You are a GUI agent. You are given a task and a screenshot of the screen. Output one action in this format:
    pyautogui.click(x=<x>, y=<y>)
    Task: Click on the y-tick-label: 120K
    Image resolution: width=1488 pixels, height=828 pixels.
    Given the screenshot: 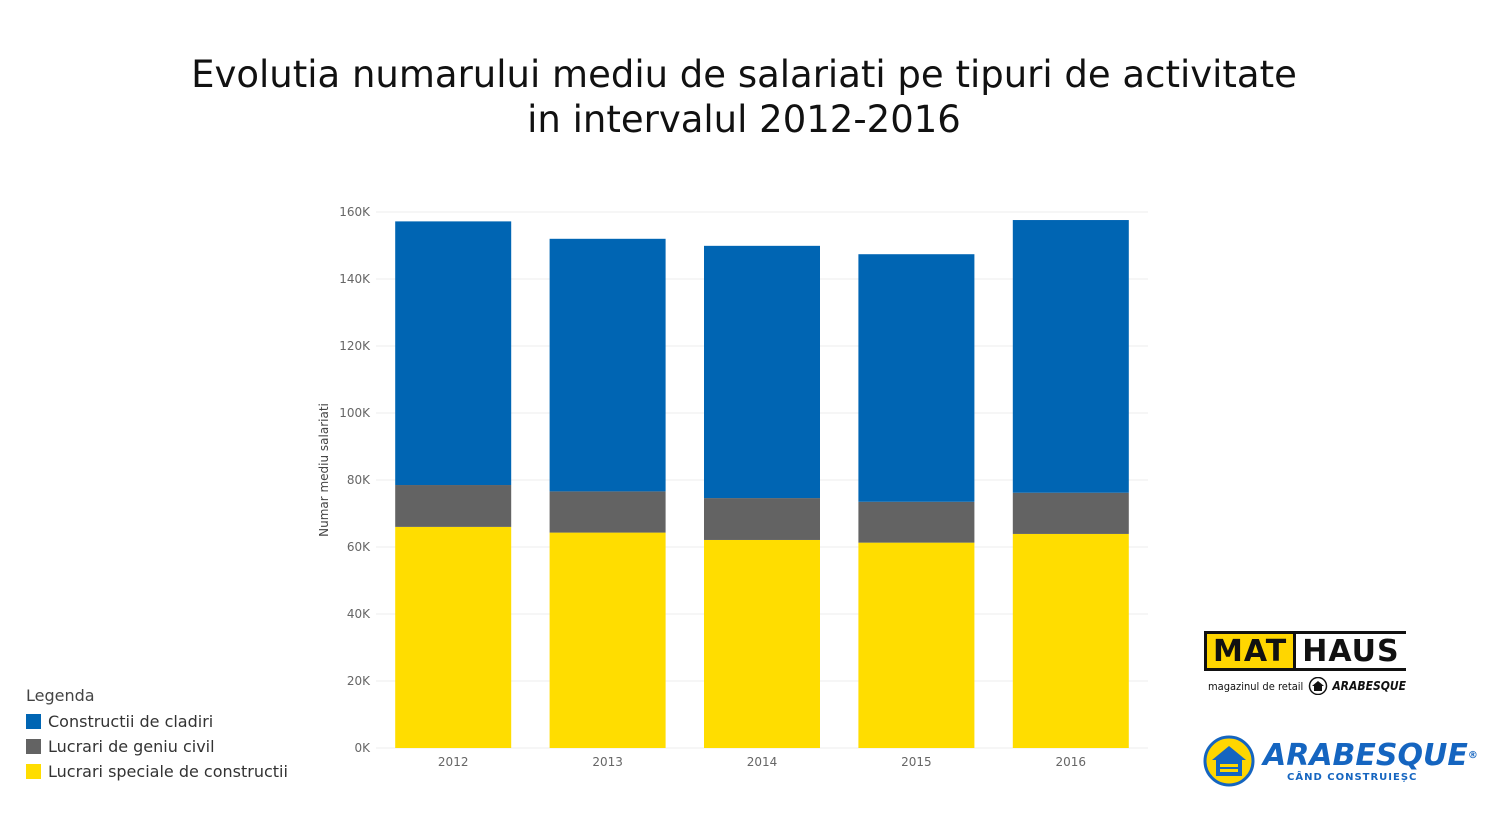 What is the action you would take?
    pyautogui.click(x=355, y=346)
    